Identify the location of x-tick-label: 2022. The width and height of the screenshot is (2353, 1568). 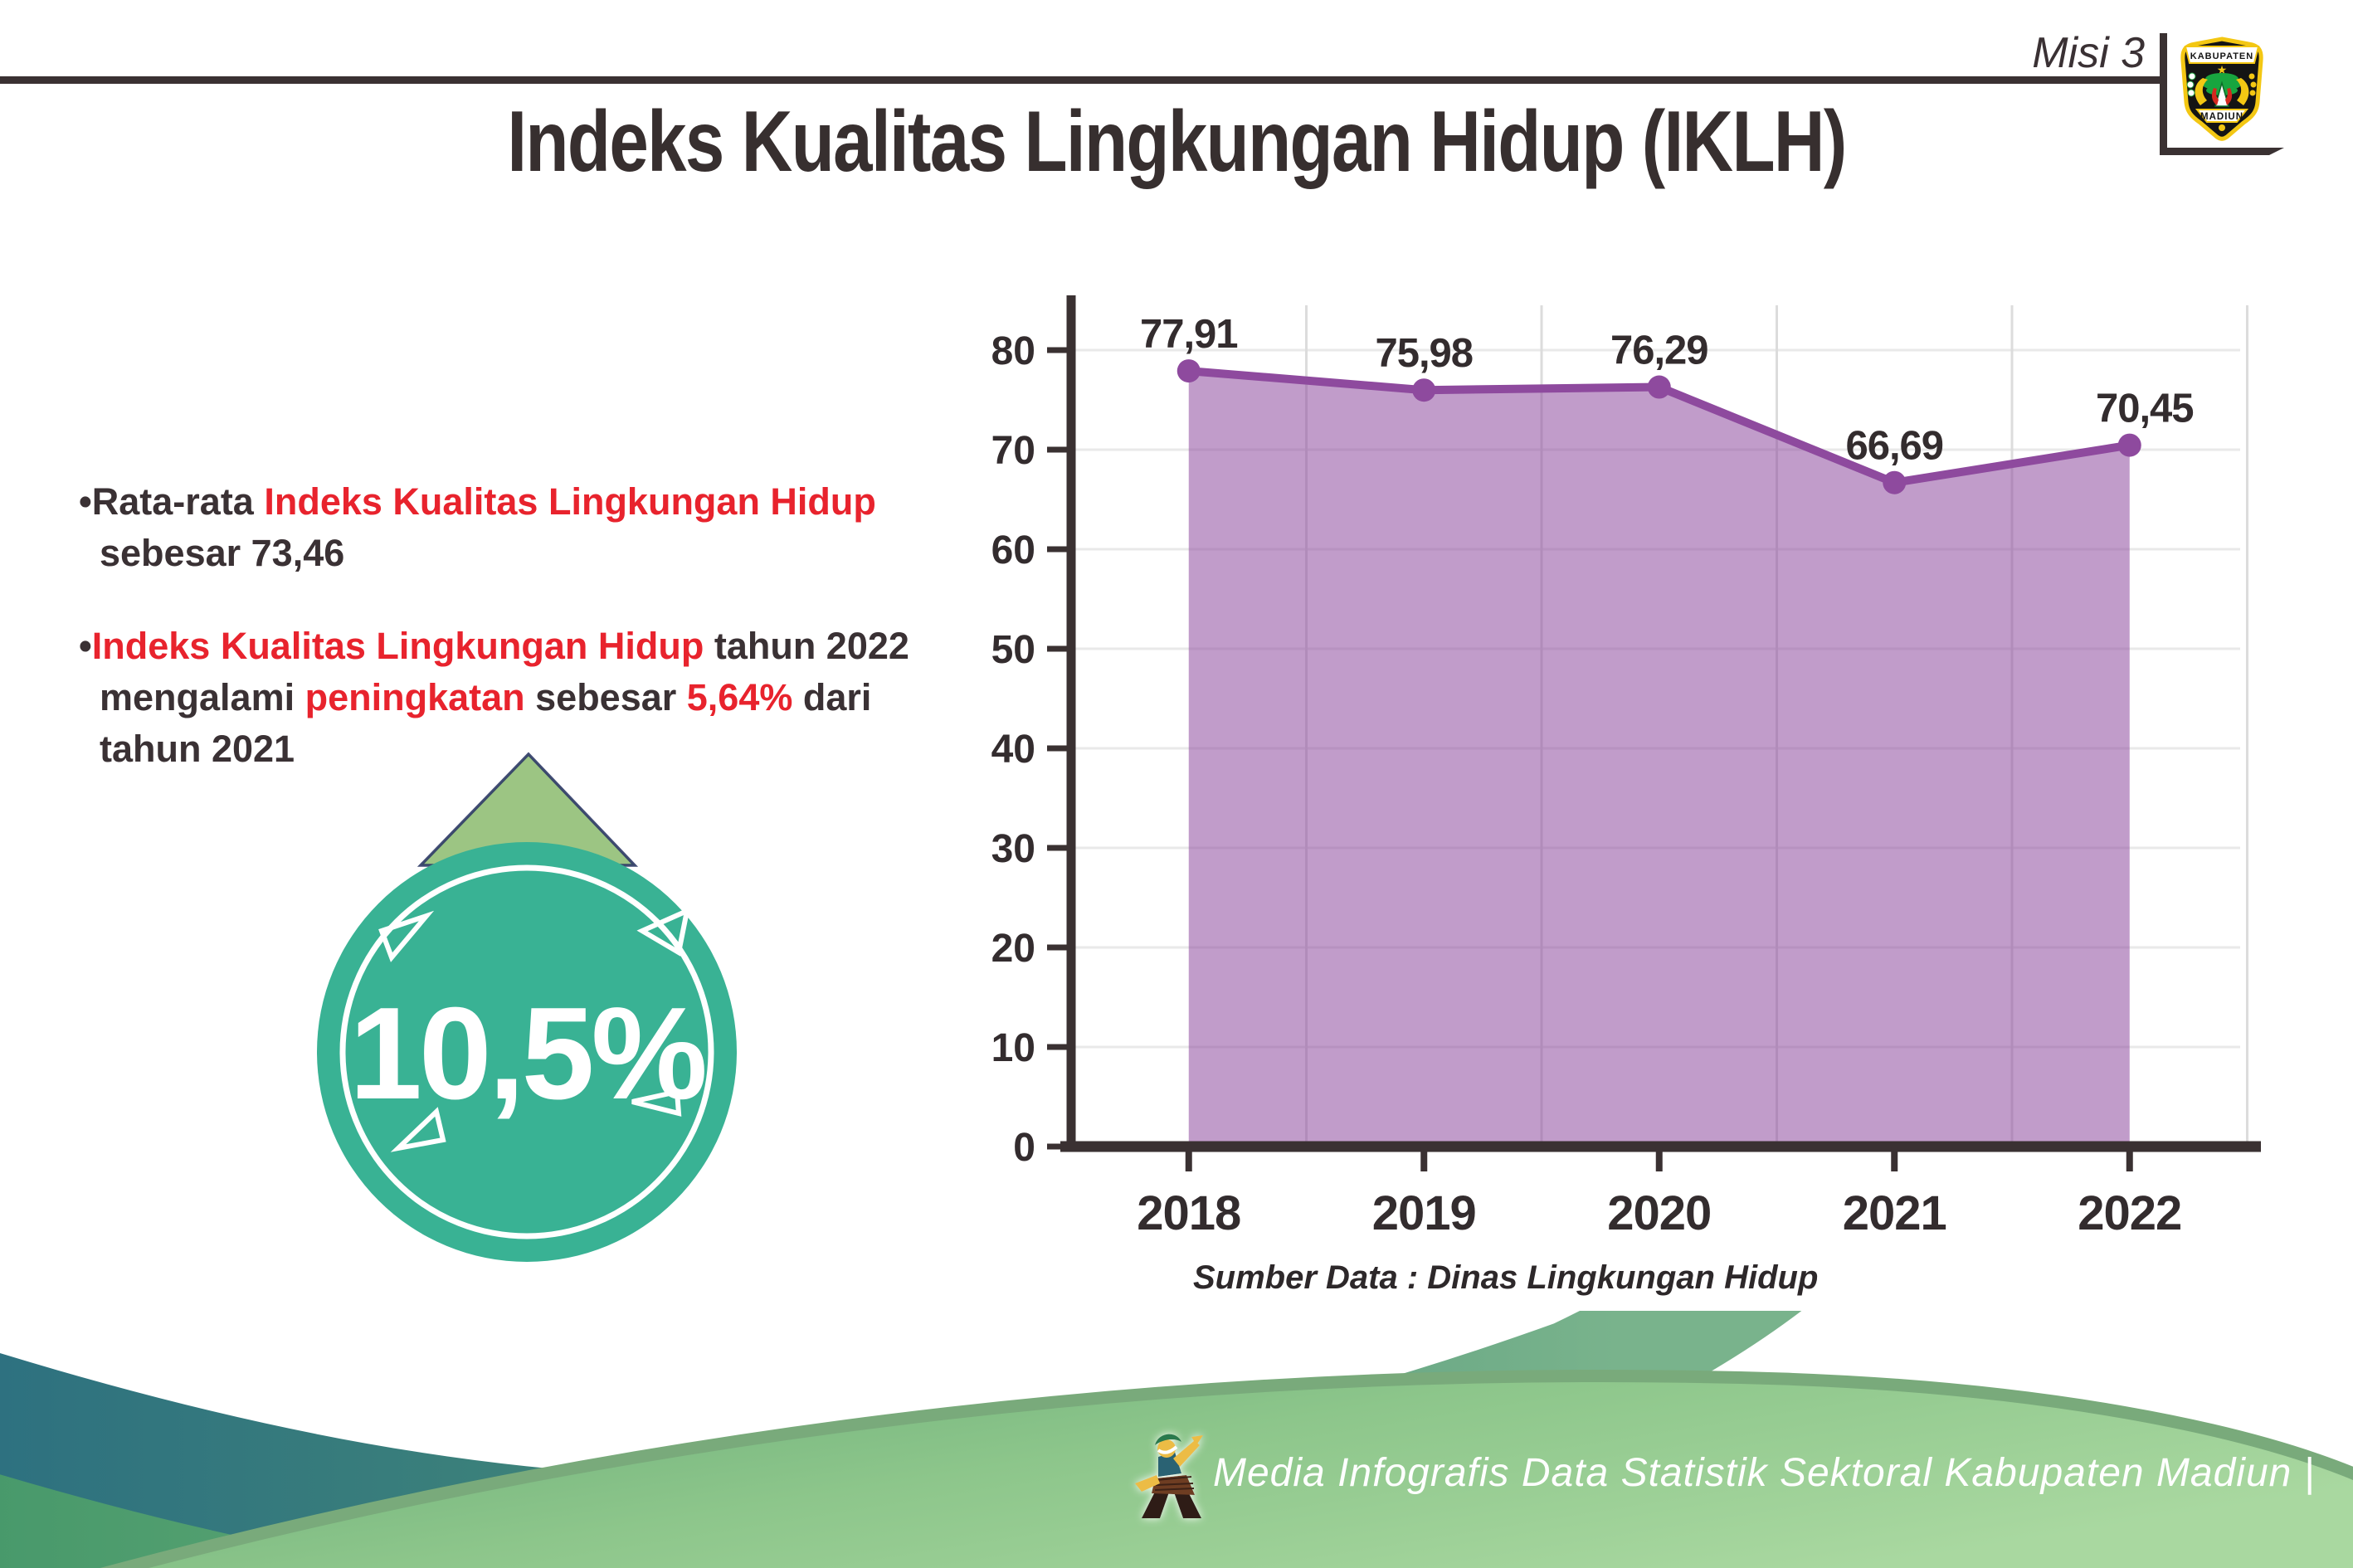
(2129, 1213).